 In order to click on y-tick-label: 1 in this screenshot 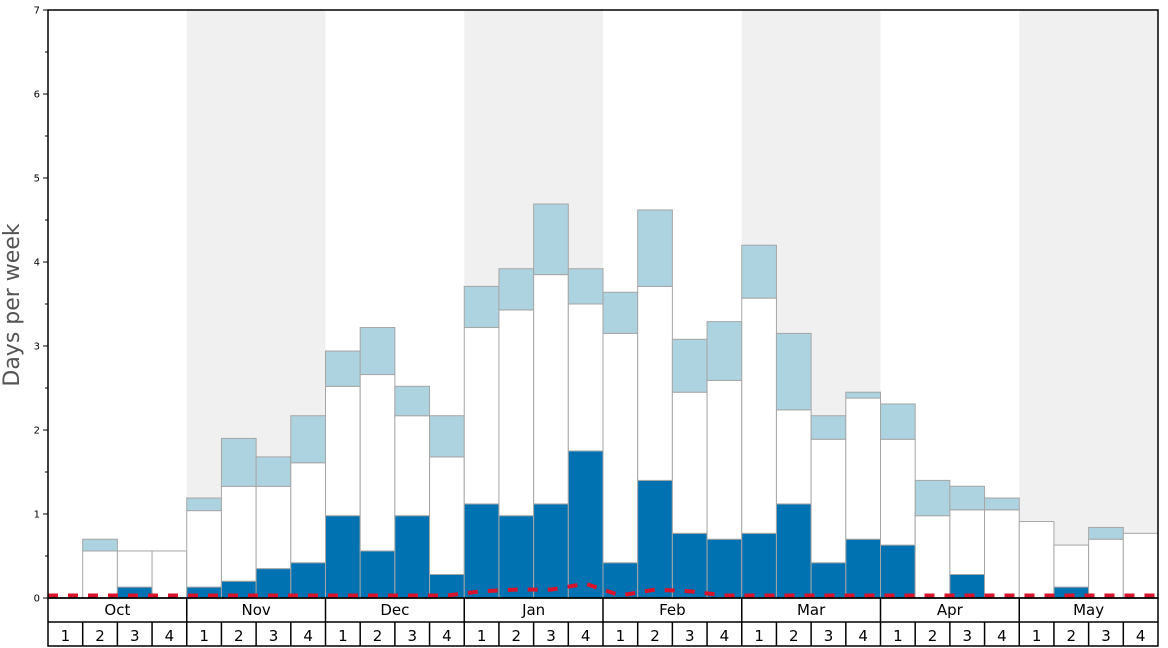, I will do `click(37, 515)`.